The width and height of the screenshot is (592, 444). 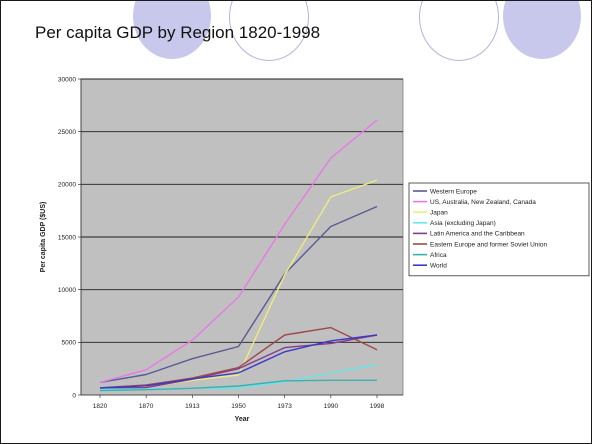 I want to click on y-tick-label: 5000, so click(x=69, y=343).